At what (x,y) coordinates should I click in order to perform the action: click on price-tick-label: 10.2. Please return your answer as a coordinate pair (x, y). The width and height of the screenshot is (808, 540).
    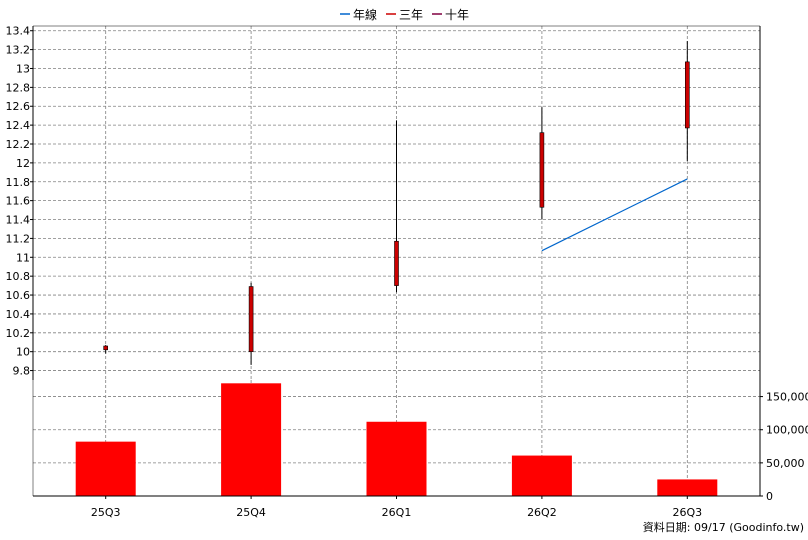
    Looking at the image, I should click on (18, 333).